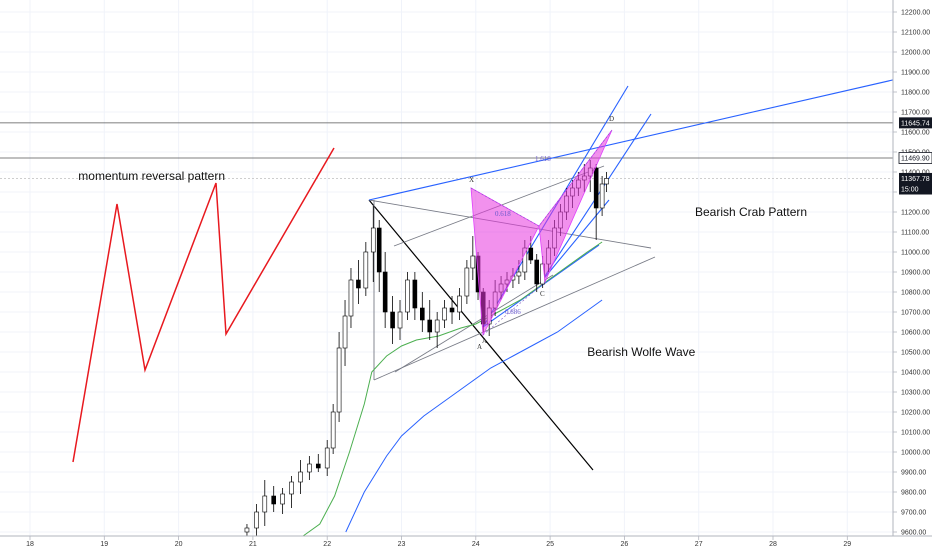 The width and height of the screenshot is (932, 550). Describe the element at coordinates (915, 13) in the screenshot. I see `price-axis-label: 12200.00` at that location.